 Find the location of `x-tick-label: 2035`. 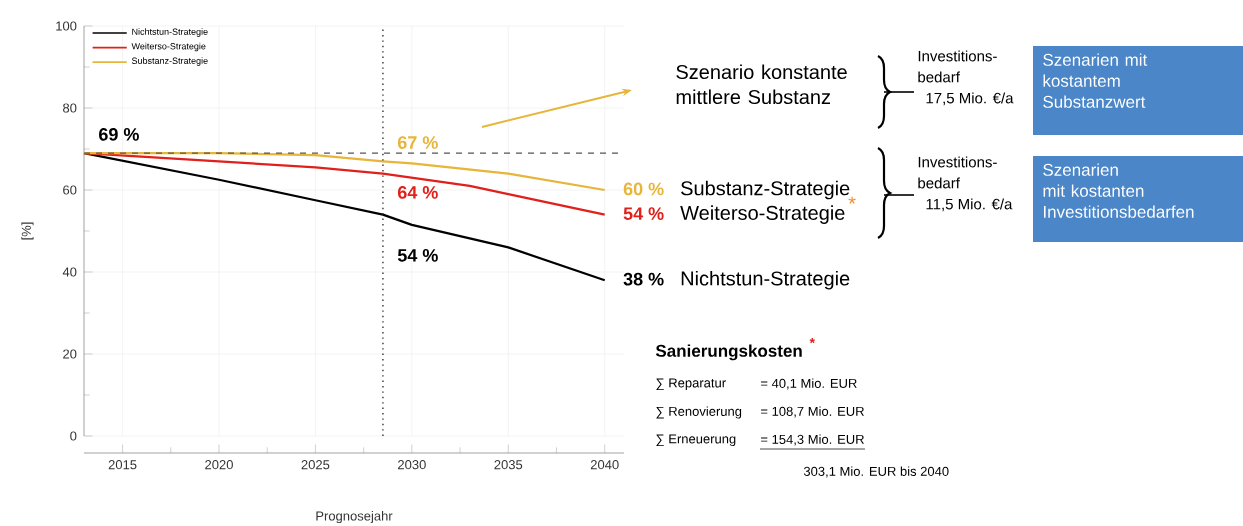

x-tick-label: 2035 is located at coordinates (508, 465).